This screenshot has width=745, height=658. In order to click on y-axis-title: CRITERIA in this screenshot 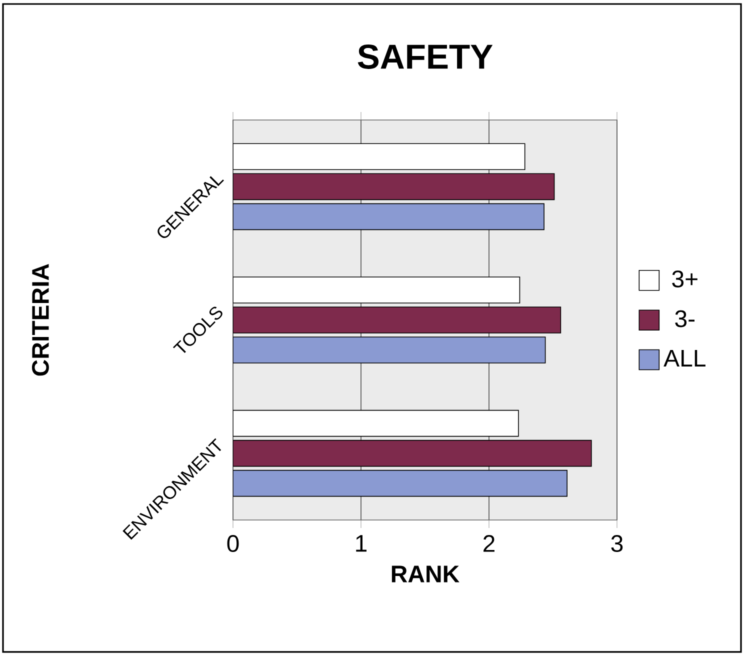, I will do `click(40, 320)`.